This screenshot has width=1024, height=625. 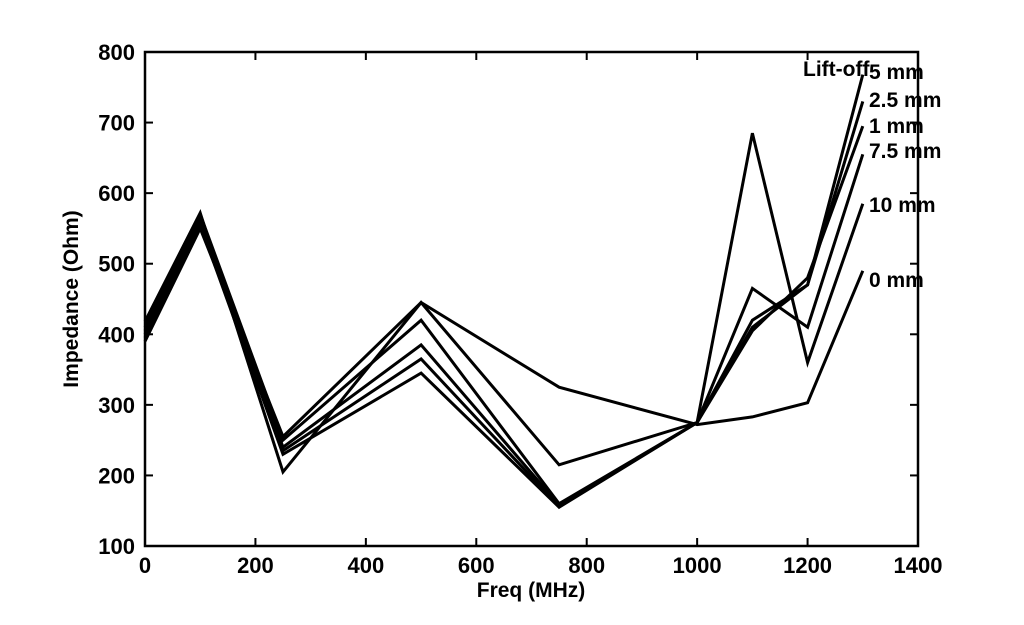 I want to click on y-tick-label: 400, so click(x=116, y=334).